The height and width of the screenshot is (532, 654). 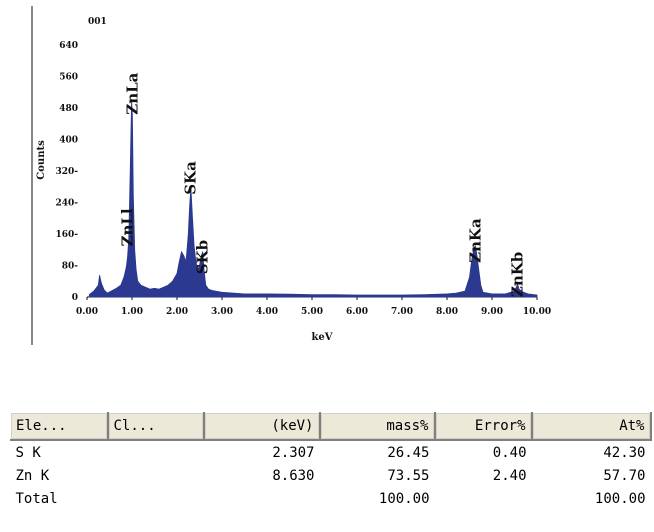 What do you see at coordinates (404, 498) in the screenshot?
I see `cell-mass-percent: 100.00` at bounding box center [404, 498].